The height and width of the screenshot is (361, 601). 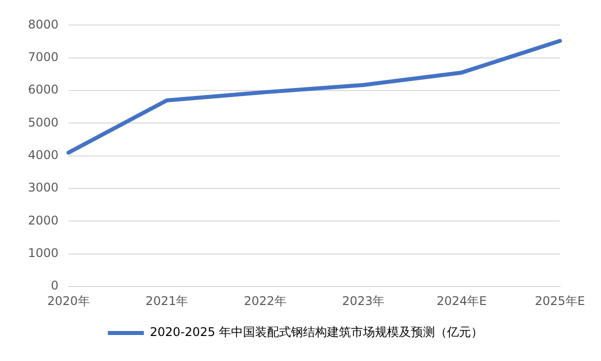 What do you see at coordinates (43, 187) in the screenshot?
I see `y-tick-label: 3000` at bounding box center [43, 187].